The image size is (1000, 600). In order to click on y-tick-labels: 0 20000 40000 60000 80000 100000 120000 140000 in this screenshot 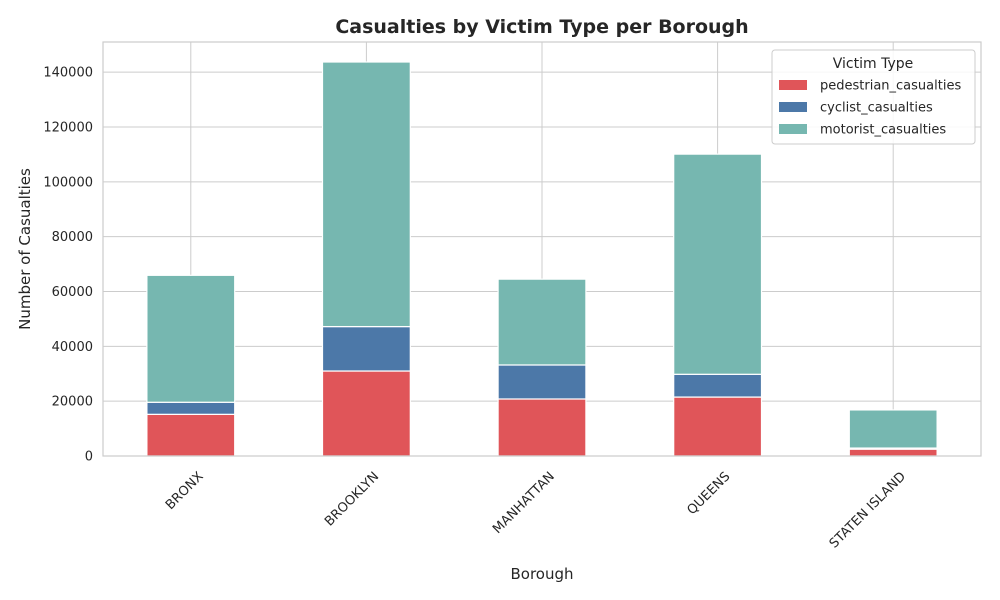, I will do `click(68, 265)`.